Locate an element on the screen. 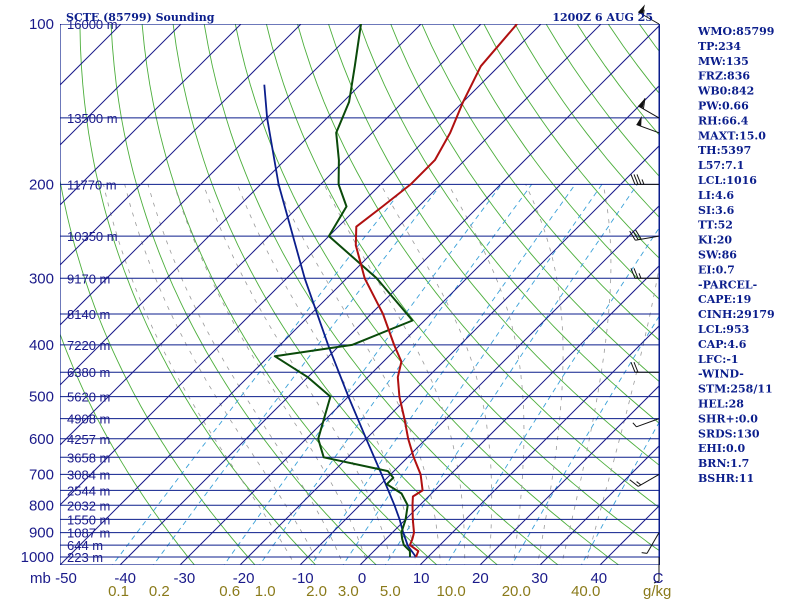  mixing-ratio-label: 0.6 is located at coordinates (229, 591).